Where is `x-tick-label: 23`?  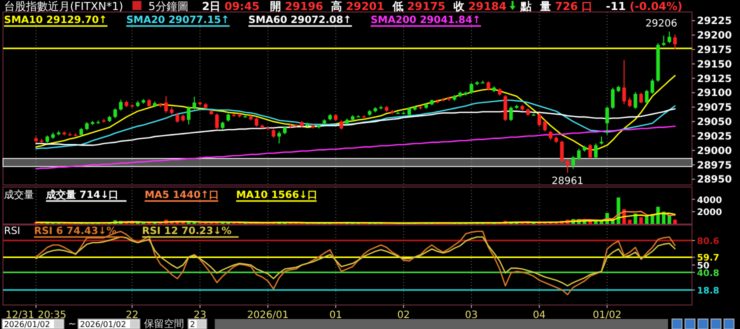
x-tick-label: 23 is located at coordinates (200, 315).